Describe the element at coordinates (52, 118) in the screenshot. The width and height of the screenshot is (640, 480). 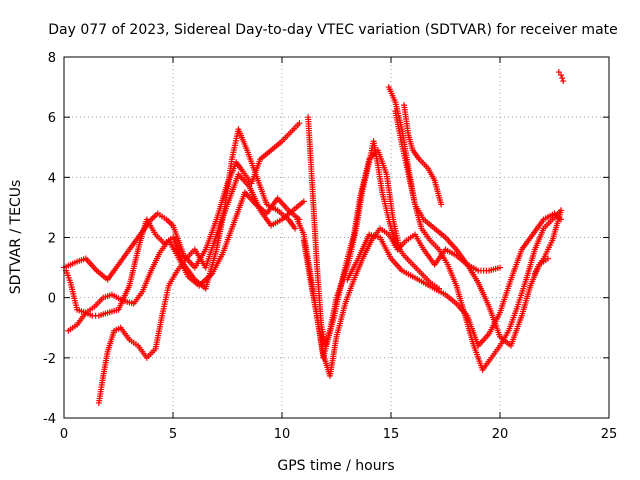
I see `y-tick-label: 6` at that location.